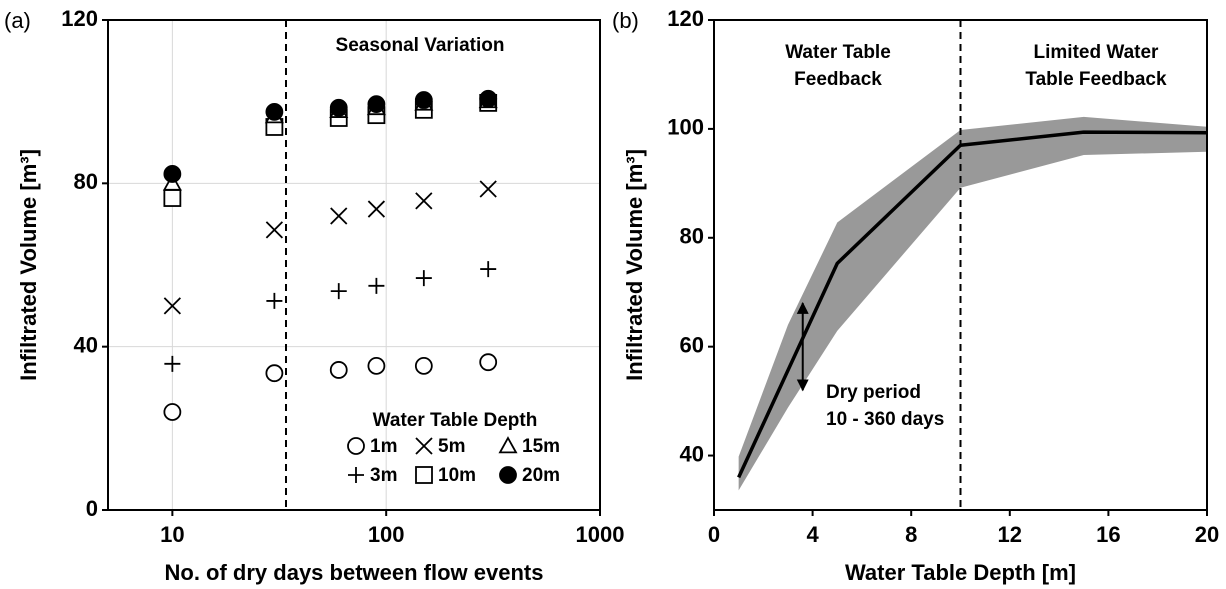  What do you see at coordinates (541, 475) in the screenshot?
I see `legend-label: 20m` at bounding box center [541, 475].